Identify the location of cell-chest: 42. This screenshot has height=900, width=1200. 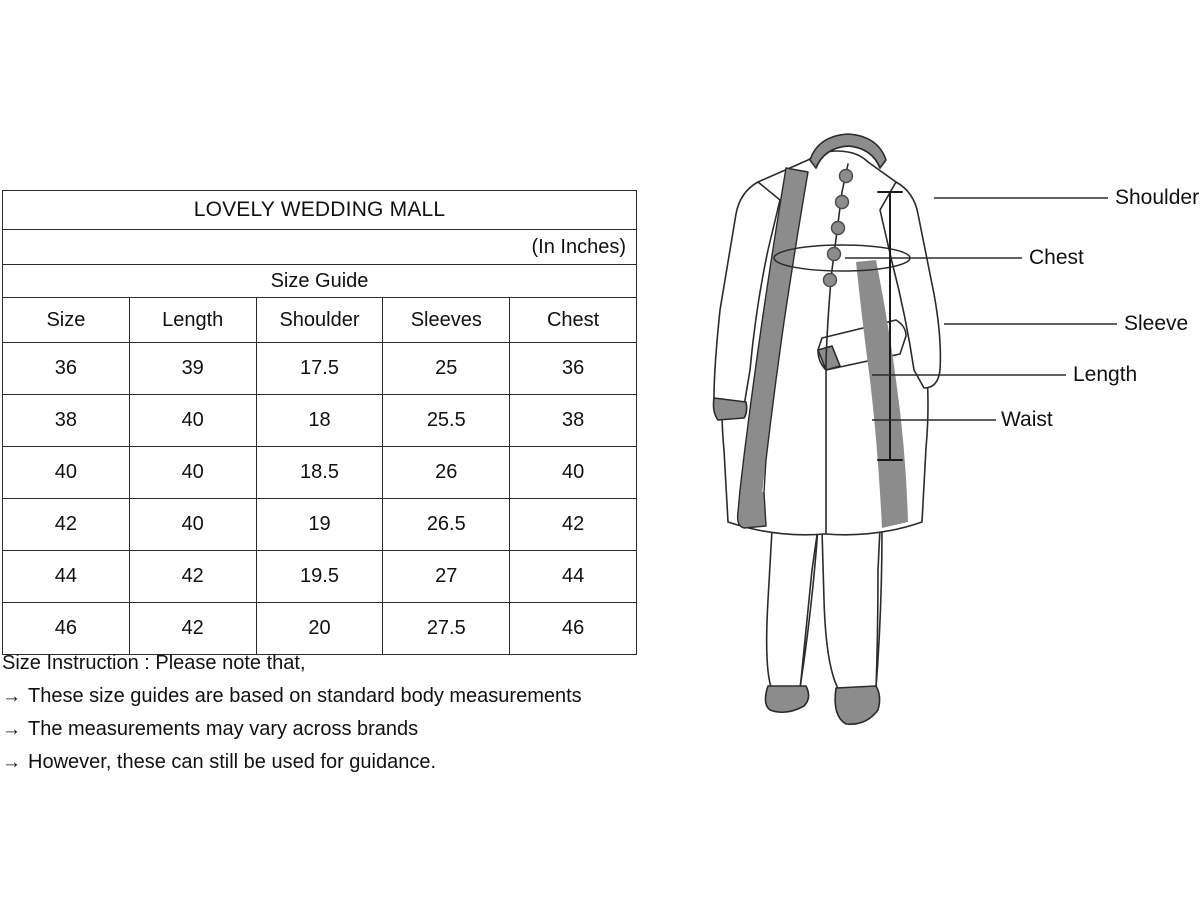
(573, 524).